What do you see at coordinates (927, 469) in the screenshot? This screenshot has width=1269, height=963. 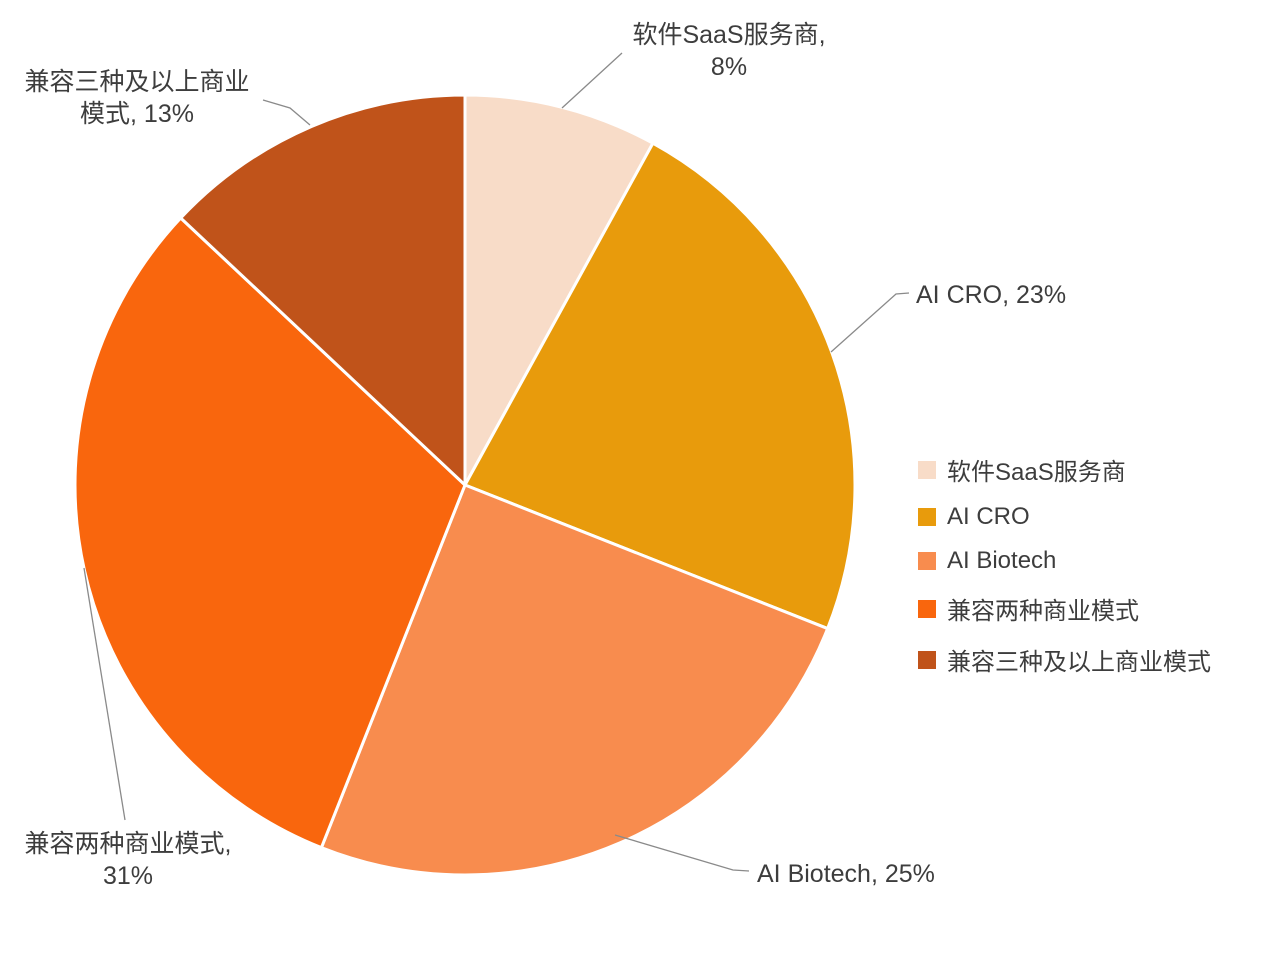 I see `legend-swatch-saas` at bounding box center [927, 469].